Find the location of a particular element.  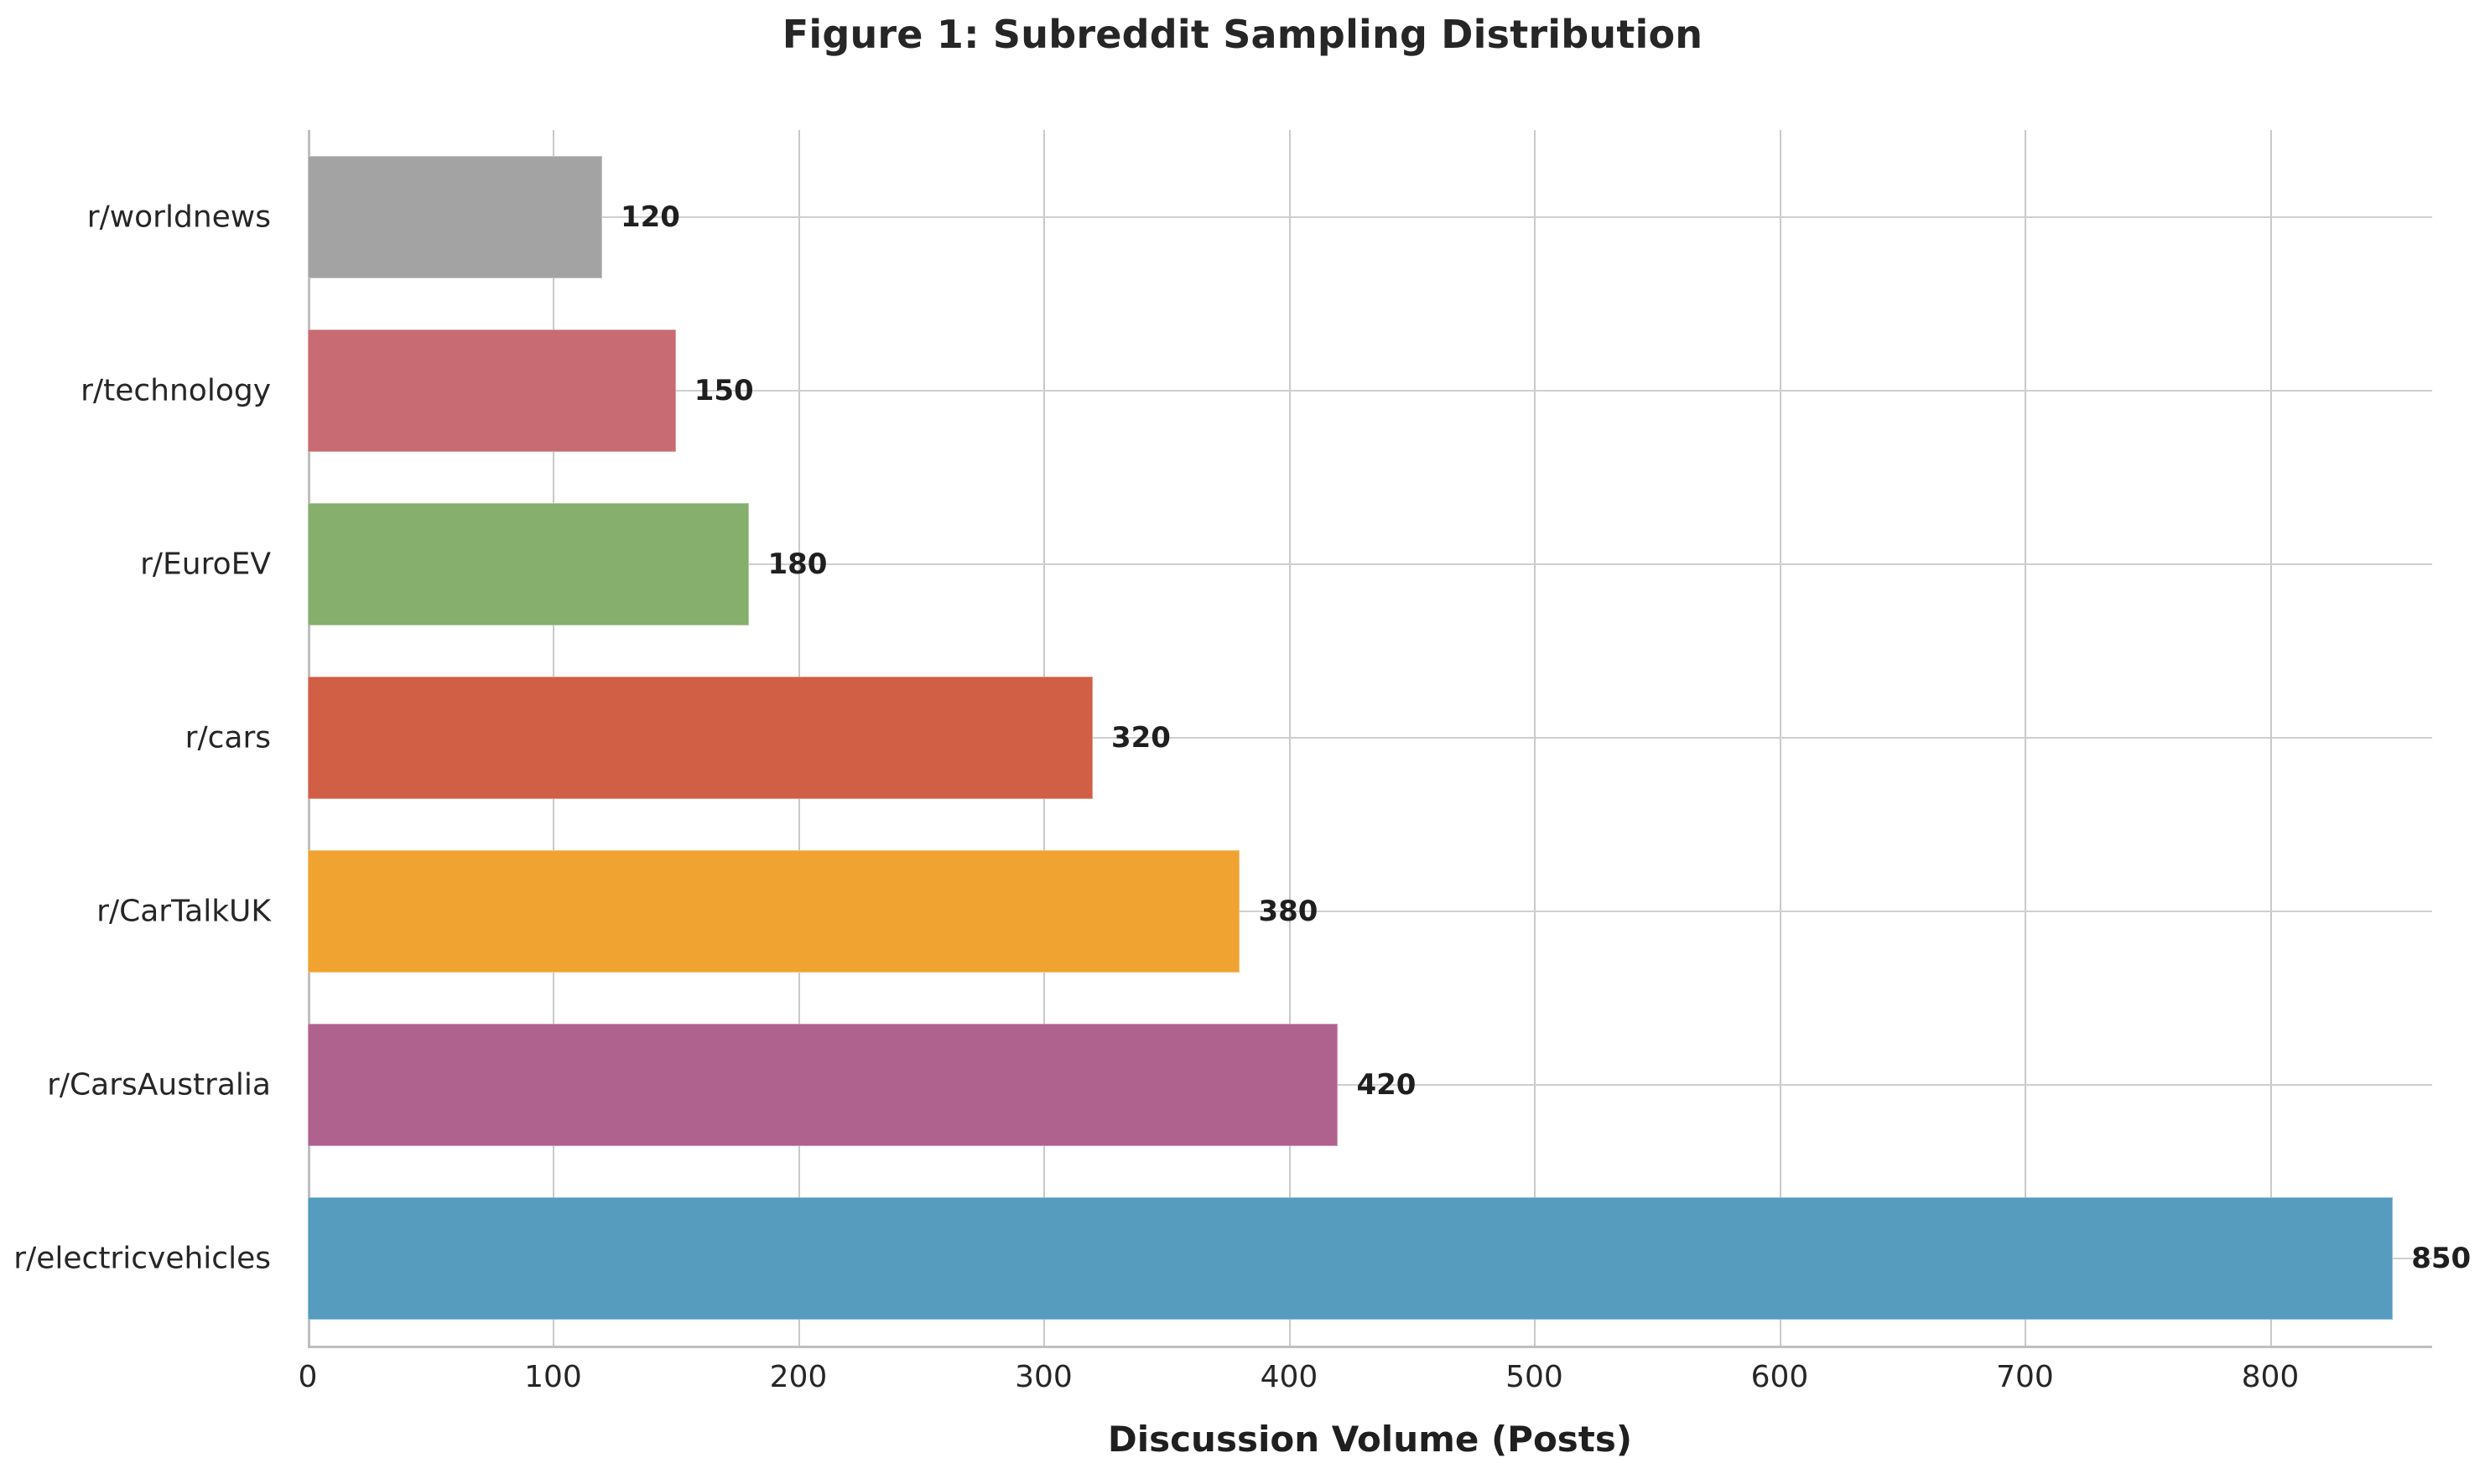

bar-row: 420 is located at coordinates (1370, 1085).